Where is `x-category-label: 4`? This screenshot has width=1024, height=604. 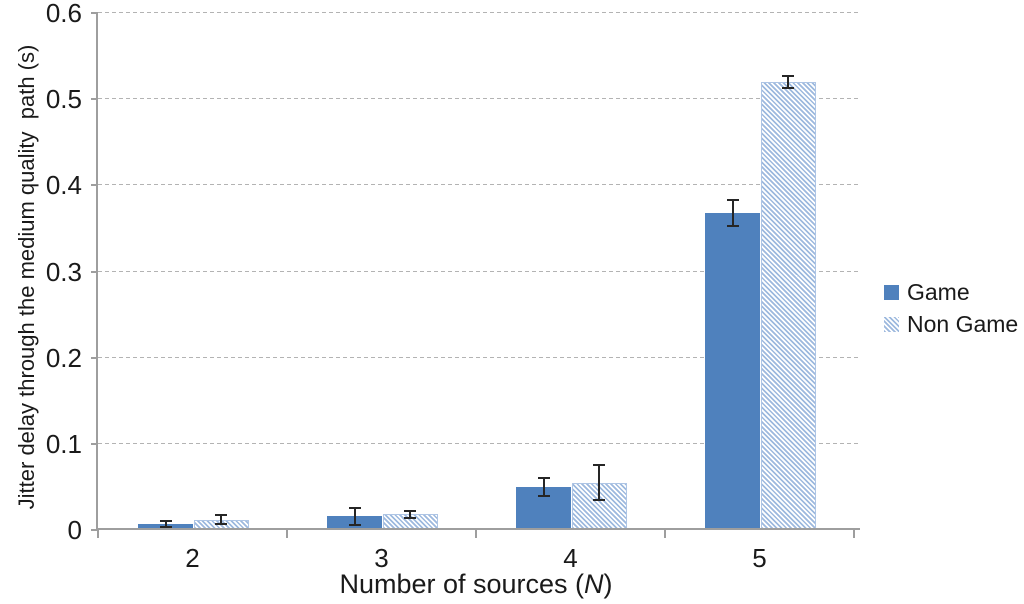 x-category-label: 4 is located at coordinates (570, 558).